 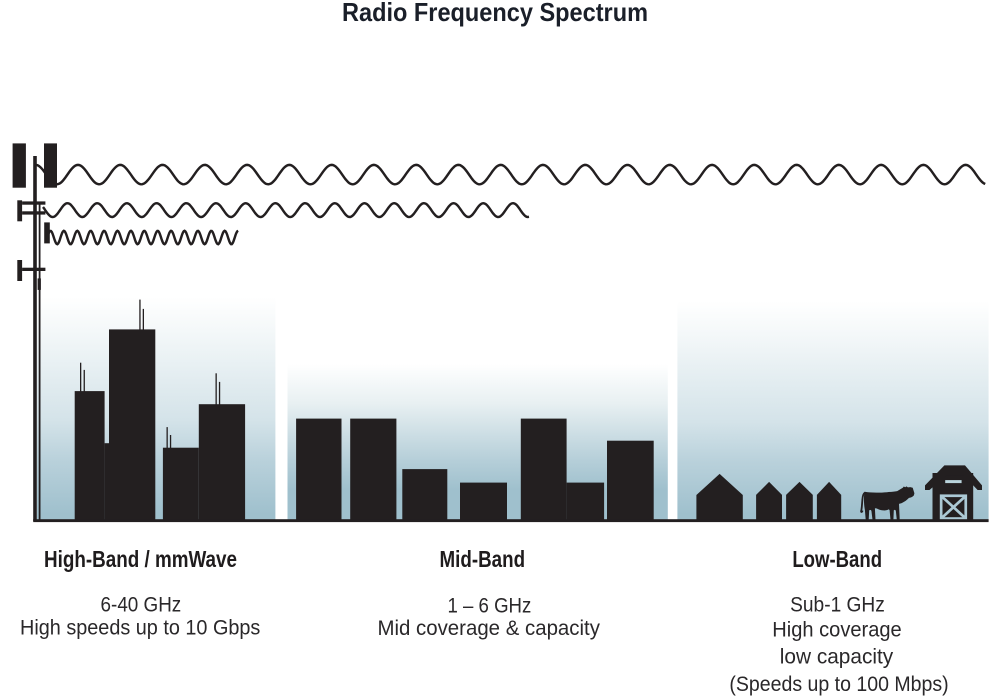 What do you see at coordinates (483, 559) in the screenshot?
I see `svg-text: Mid-Band` at bounding box center [483, 559].